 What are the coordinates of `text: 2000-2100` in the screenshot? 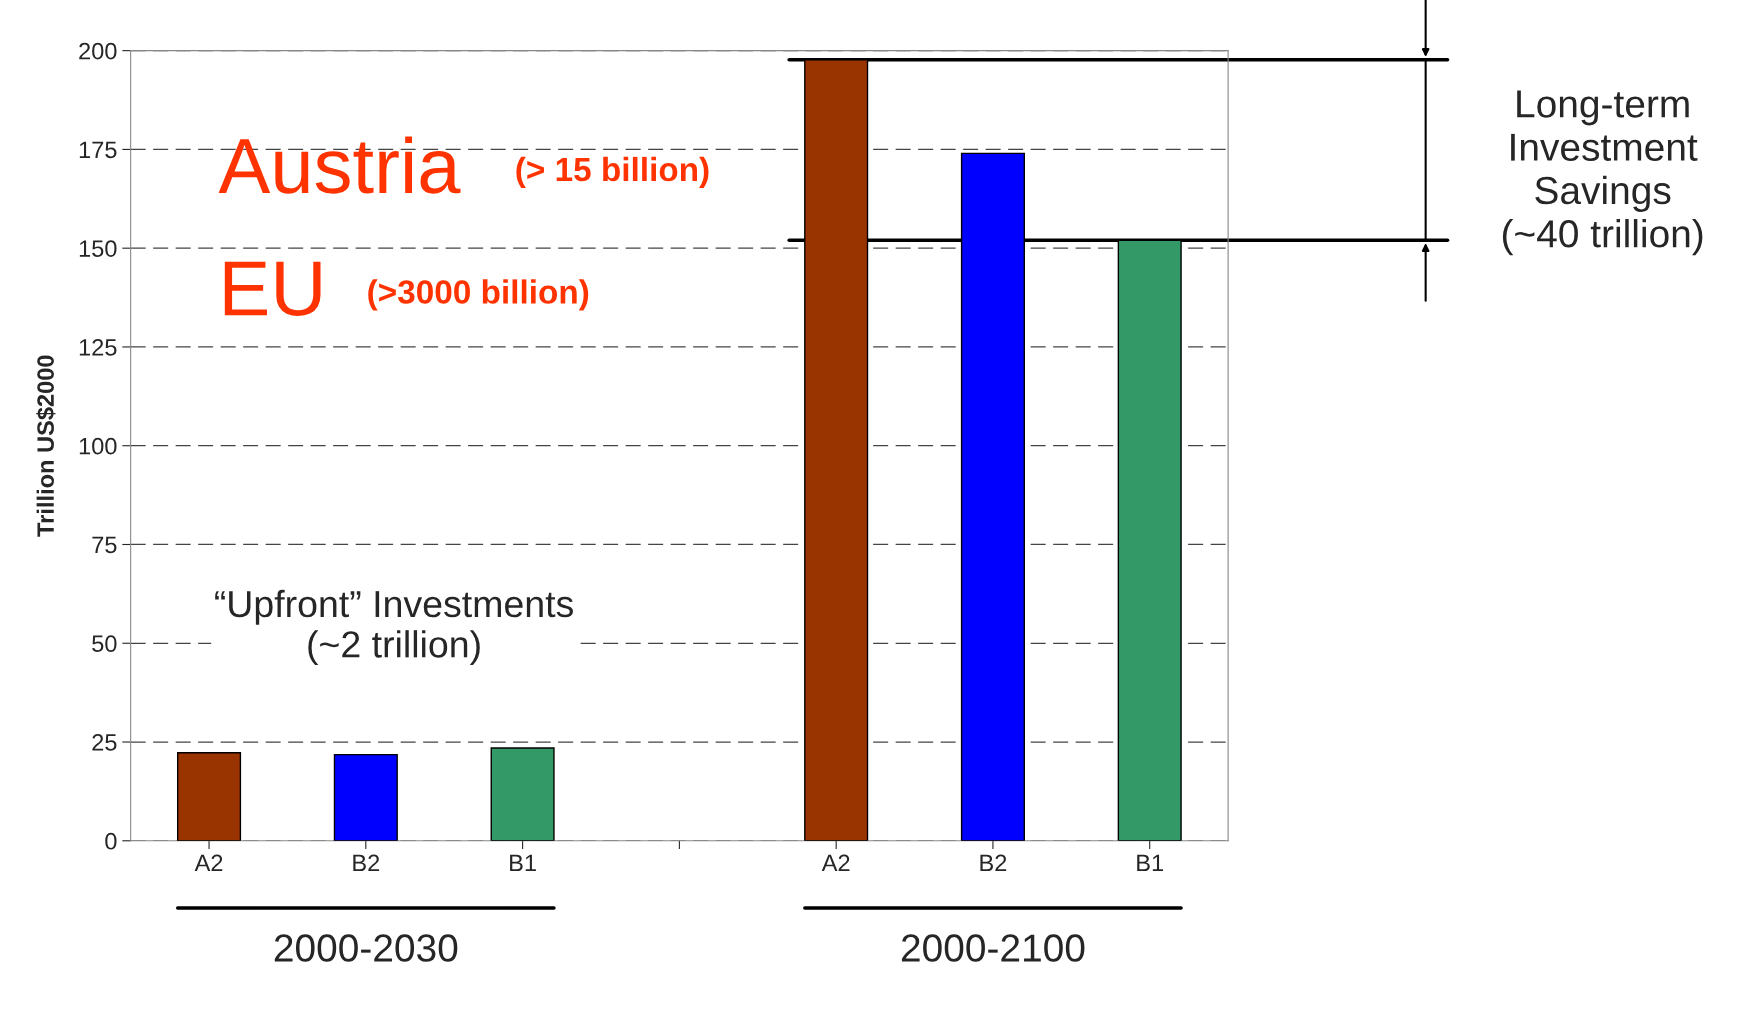 It's located at (993, 948).